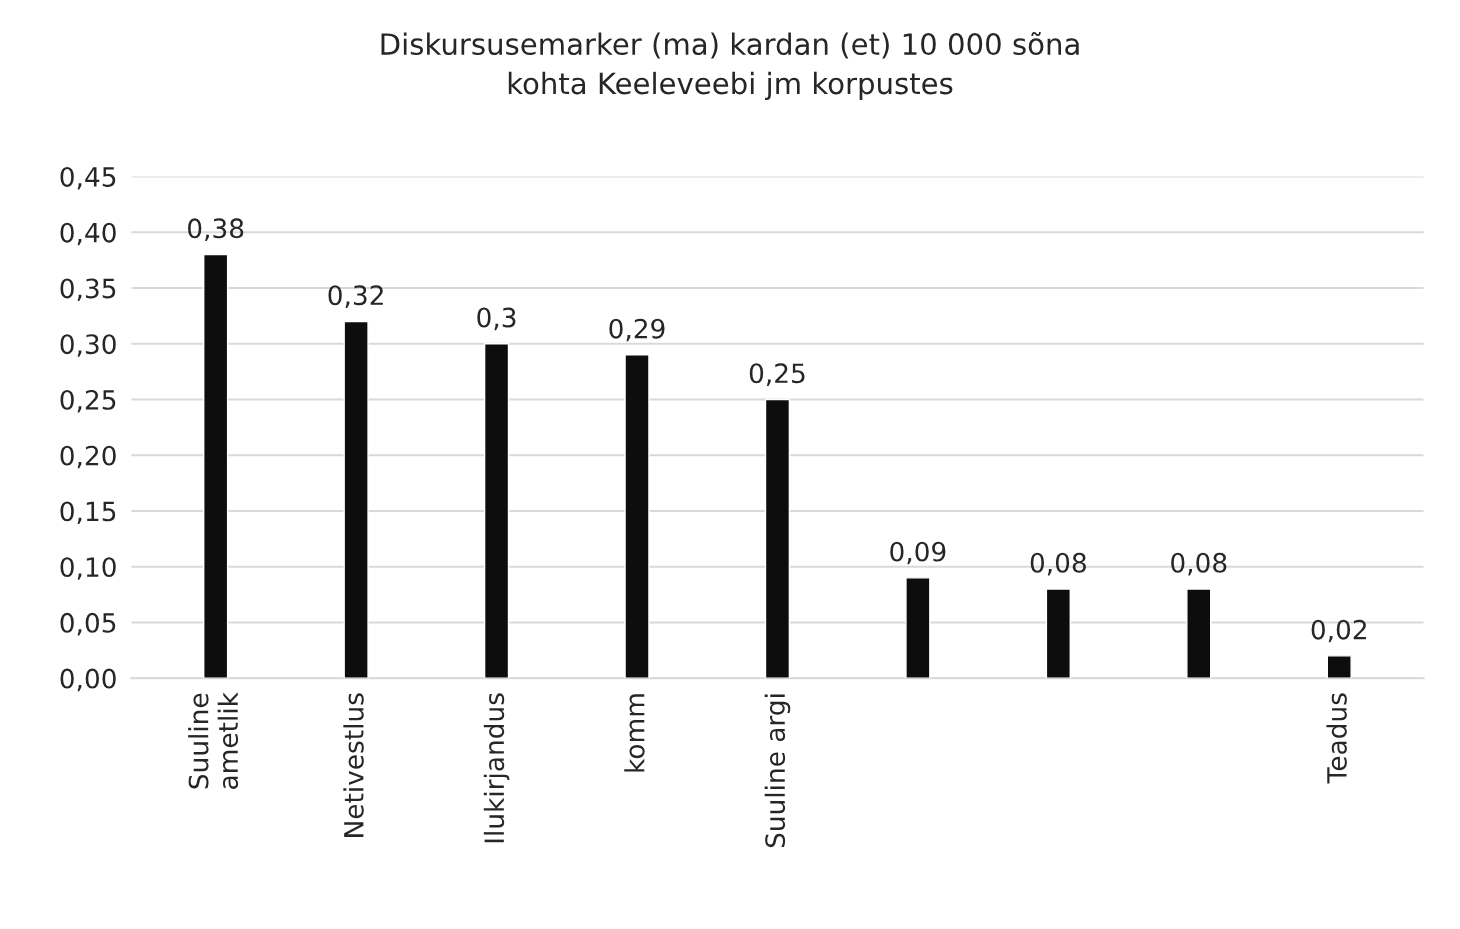 The image size is (1460, 929). What do you see at coordinates (1336, 738) in the screenshot?
I see `x-tick-label: Teadus` at bounding box center [1336, 738].